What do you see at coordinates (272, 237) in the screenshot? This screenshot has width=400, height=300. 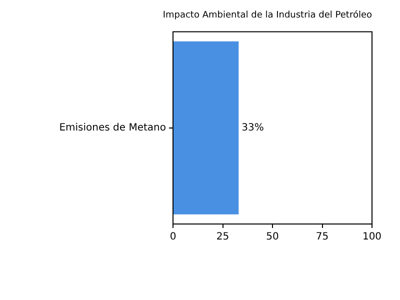 I see `x-tick-label: 50` at bounding box center [272, 237].